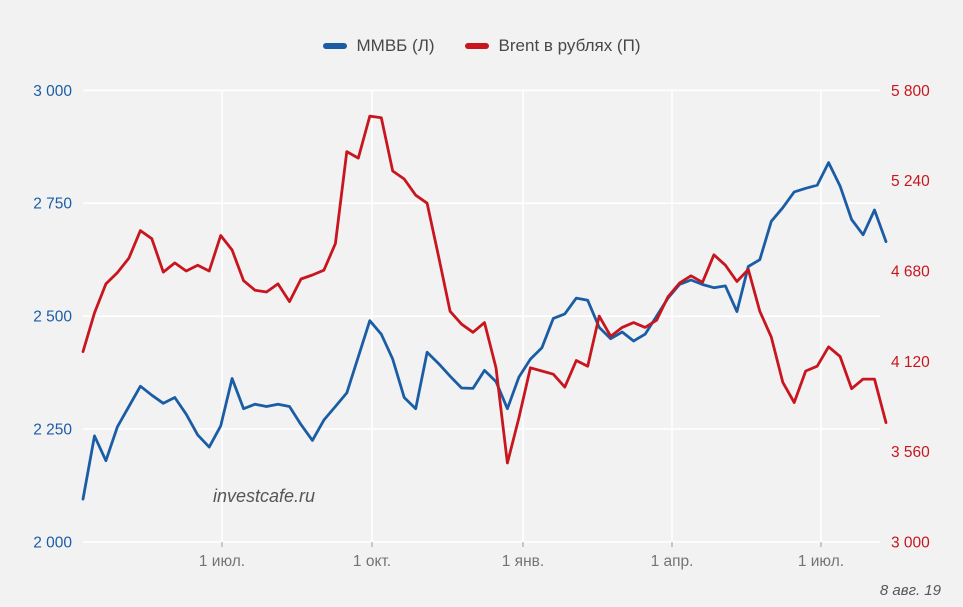  I want to click on left-axis-tick-label: 2 500, so click(52, 317).